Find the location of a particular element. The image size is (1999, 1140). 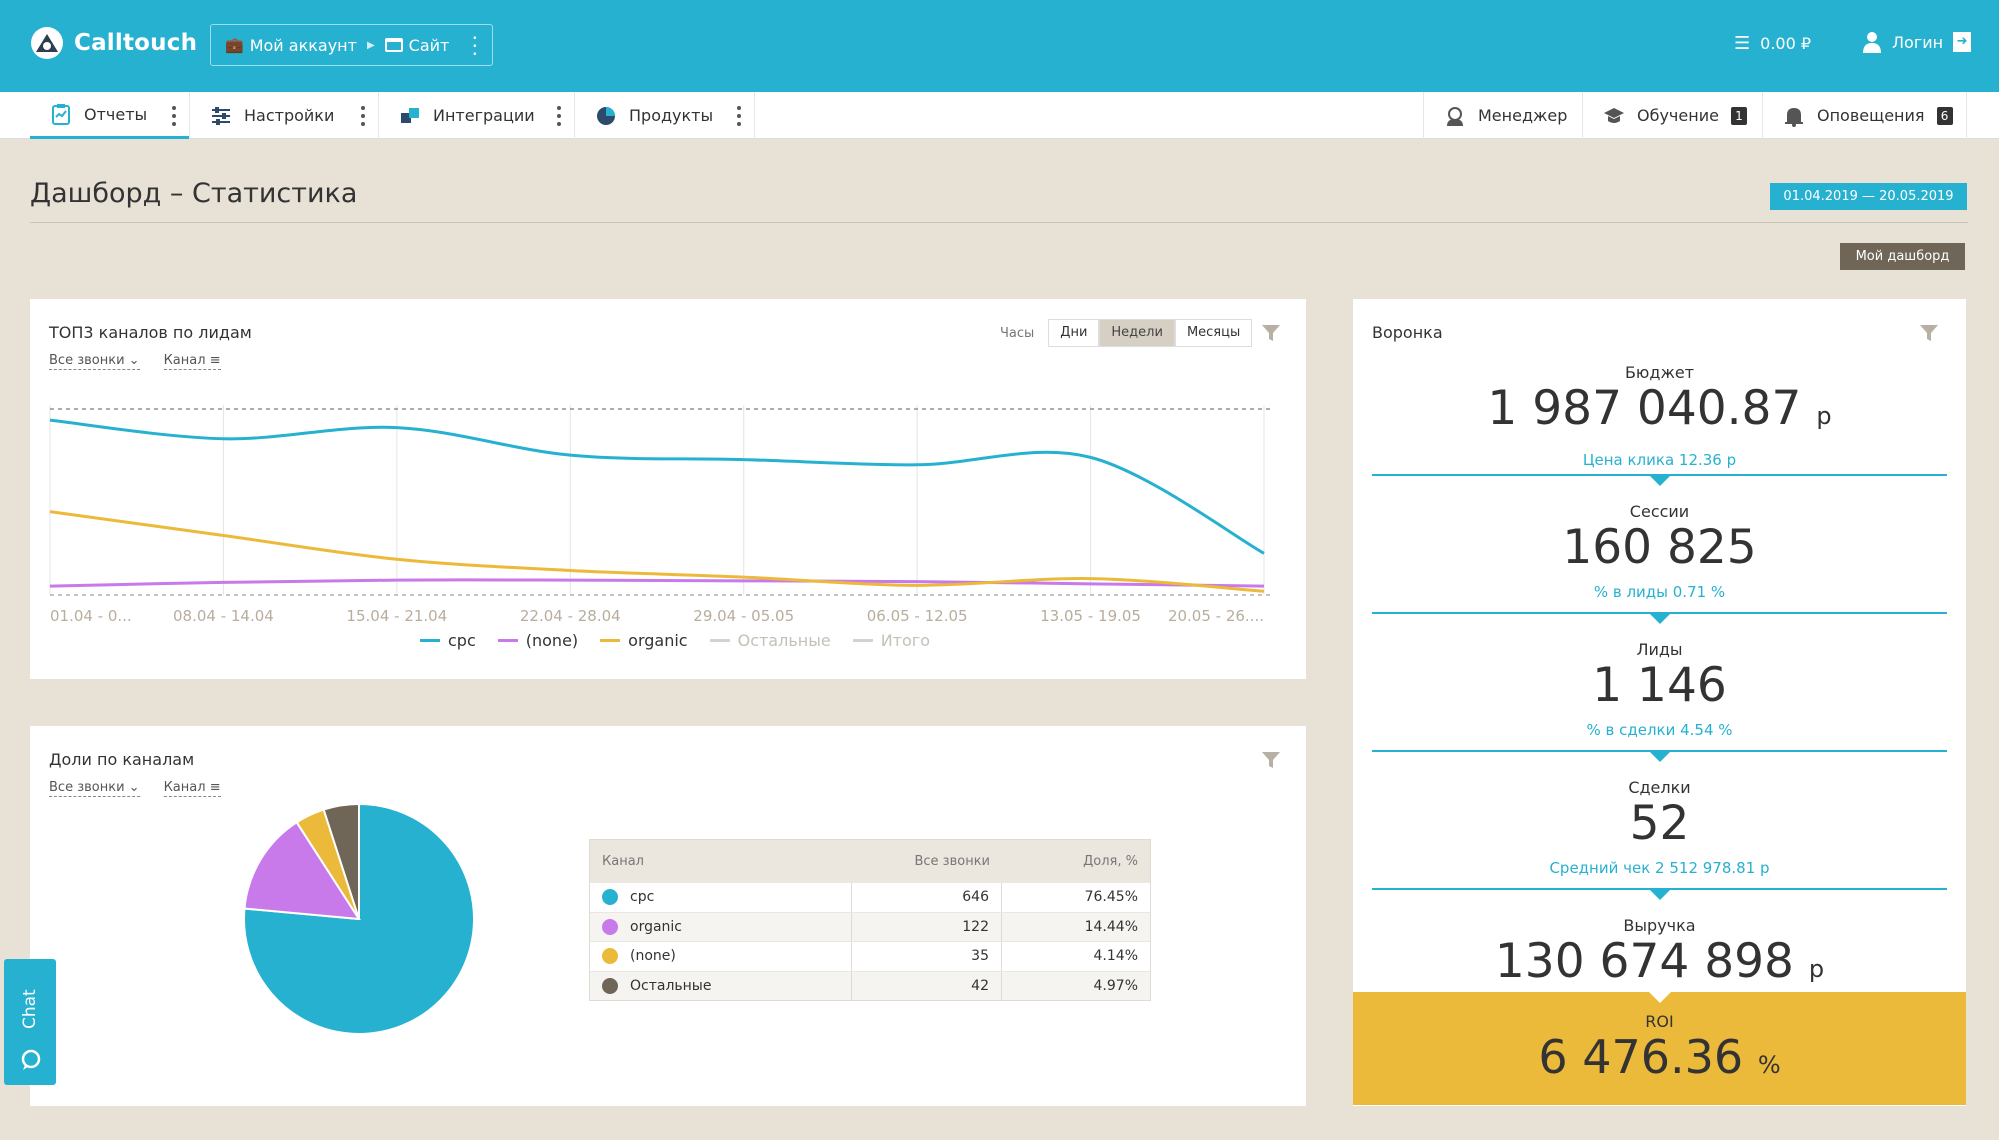

color-dot-icon is located at coordinates (610, 956).